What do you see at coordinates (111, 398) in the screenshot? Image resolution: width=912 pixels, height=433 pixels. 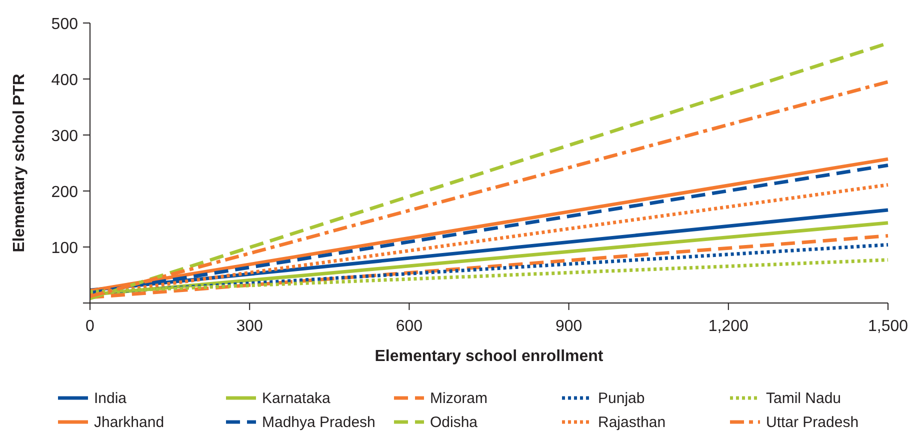 I see `legend-label: India` at bounding box center [111, 398].